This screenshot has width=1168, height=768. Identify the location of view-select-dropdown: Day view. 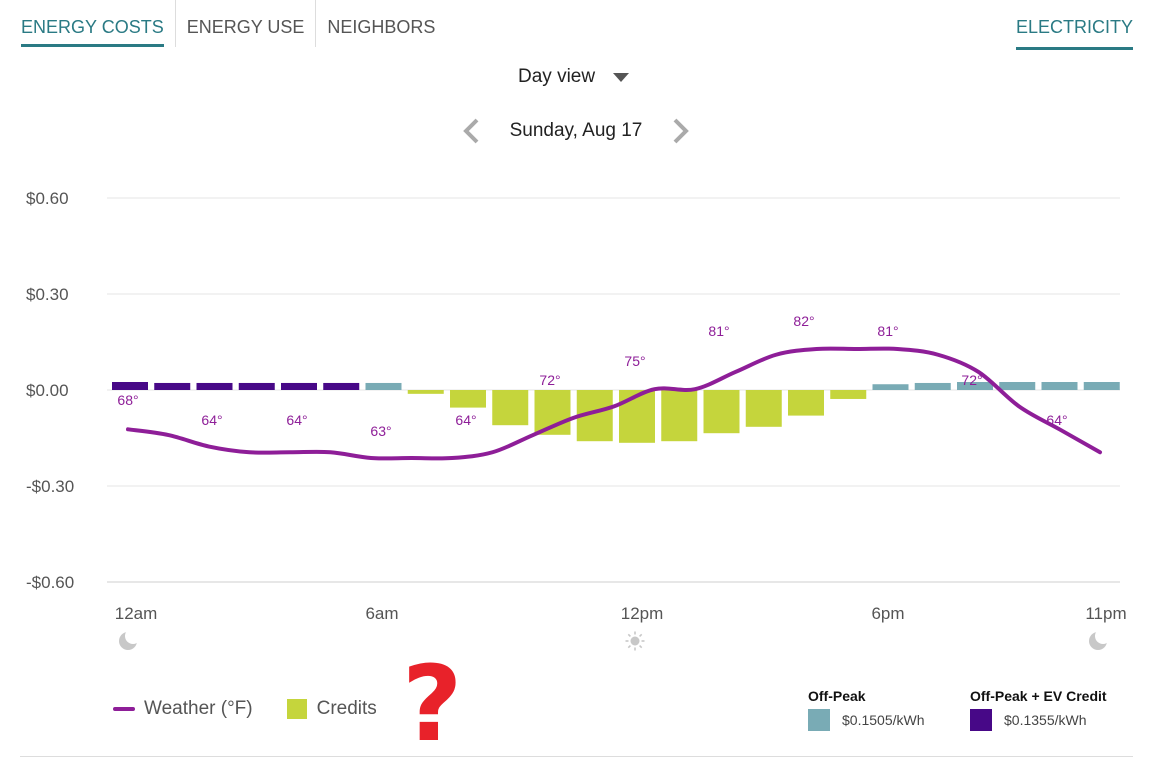
(574, 77).